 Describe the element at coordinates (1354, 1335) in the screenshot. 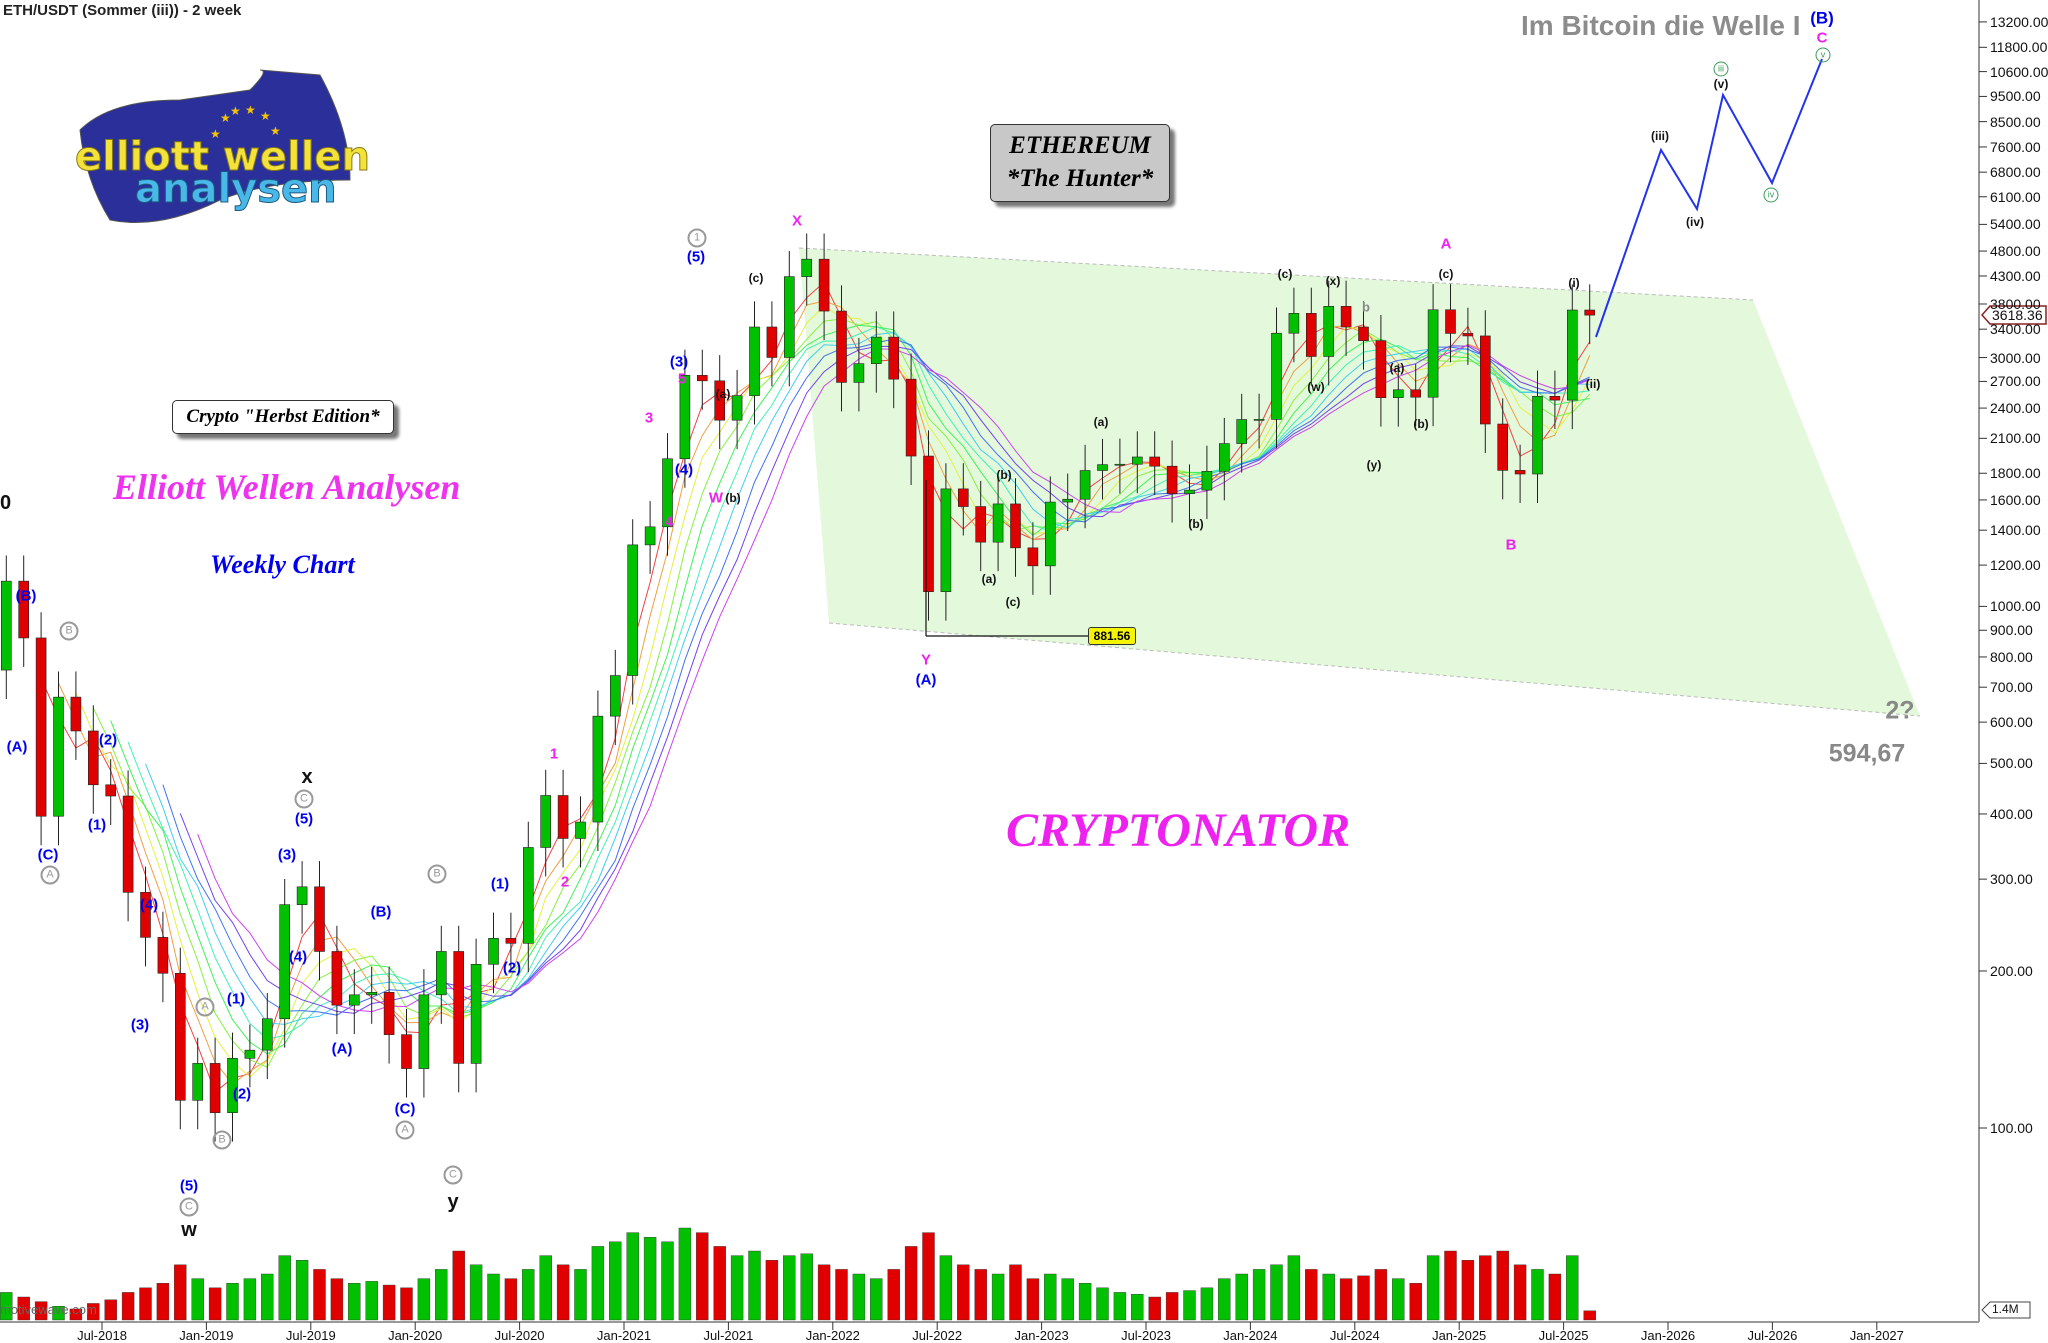

I see `x-tick-label: Jul-2024` at that location.